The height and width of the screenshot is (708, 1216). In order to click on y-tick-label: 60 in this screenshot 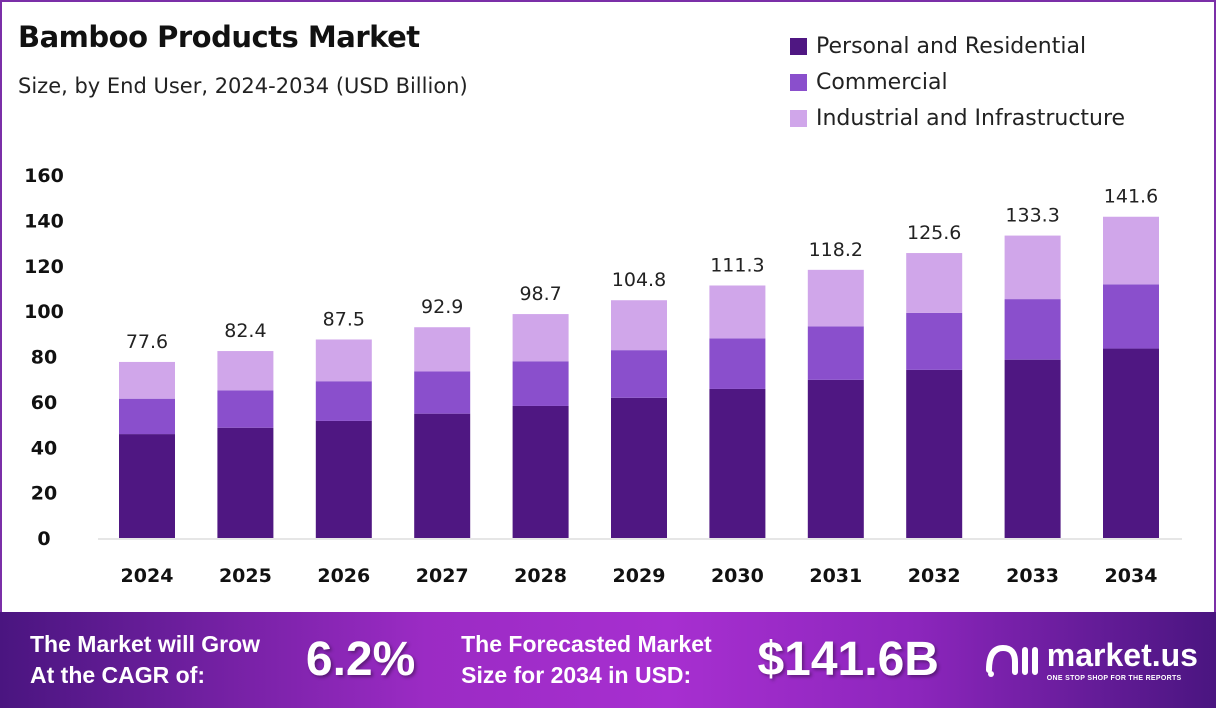, I will do `click(44, 403)`.